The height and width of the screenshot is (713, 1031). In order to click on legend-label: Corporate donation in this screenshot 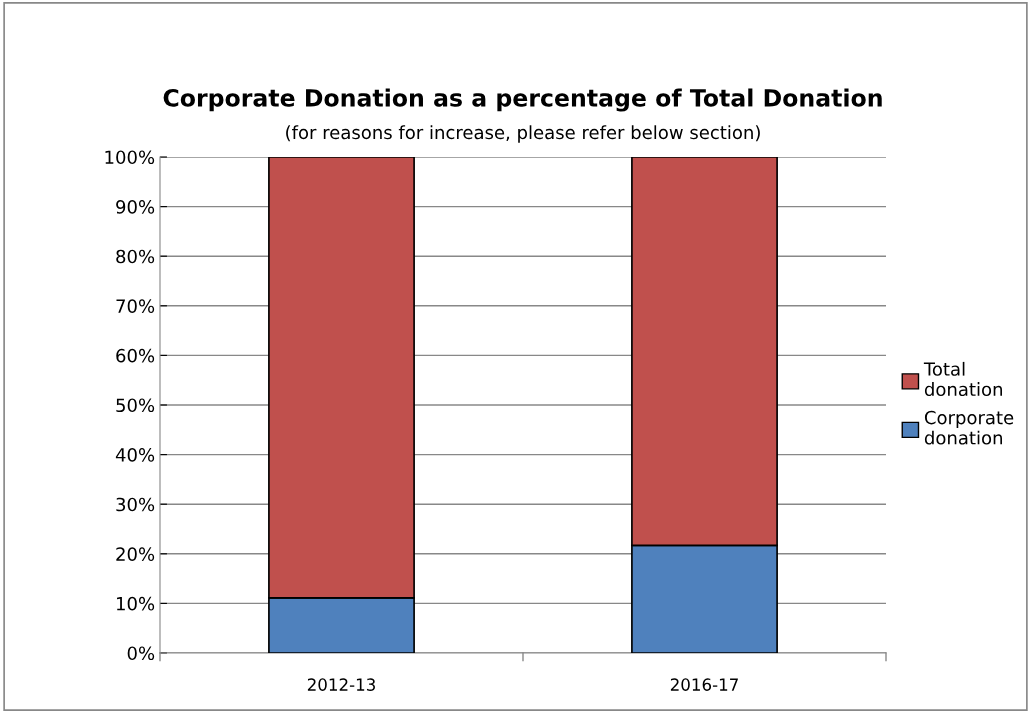, I will do `click(969, 427)`.